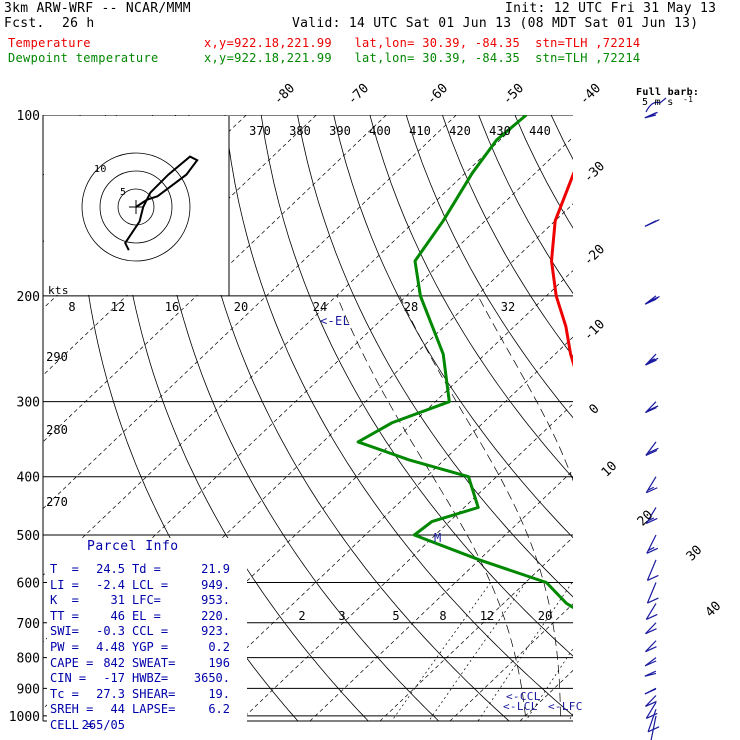 Image resolution: width=740 pixels, height=740 pixels. What do you see at coordinates (110, 631) in the screenshot?
I see `parcel-info-cell: -0.3` at bounding box center [110, 631].